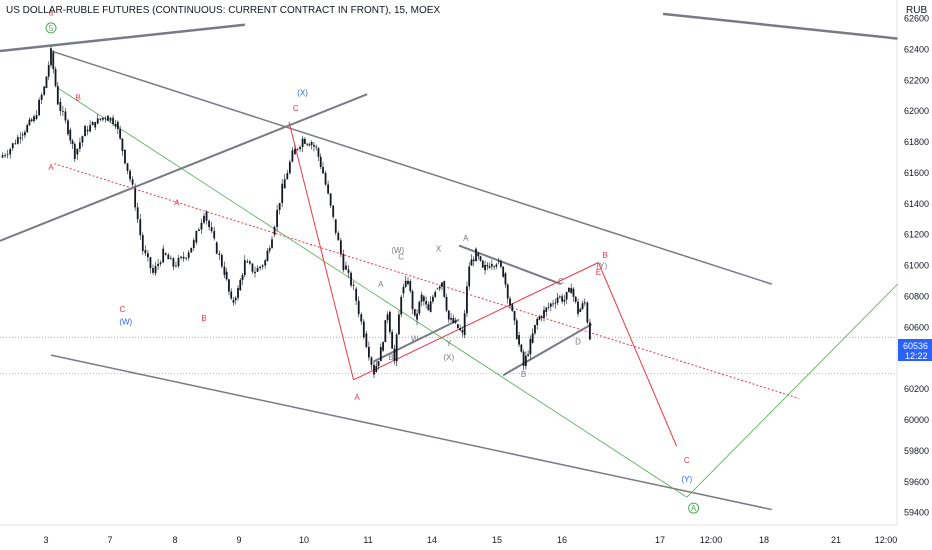 This screenshot has width=932, height=550. Describe the element at coordinates (792, 390) in the screenshot. I see `green-wave-up` at that location.